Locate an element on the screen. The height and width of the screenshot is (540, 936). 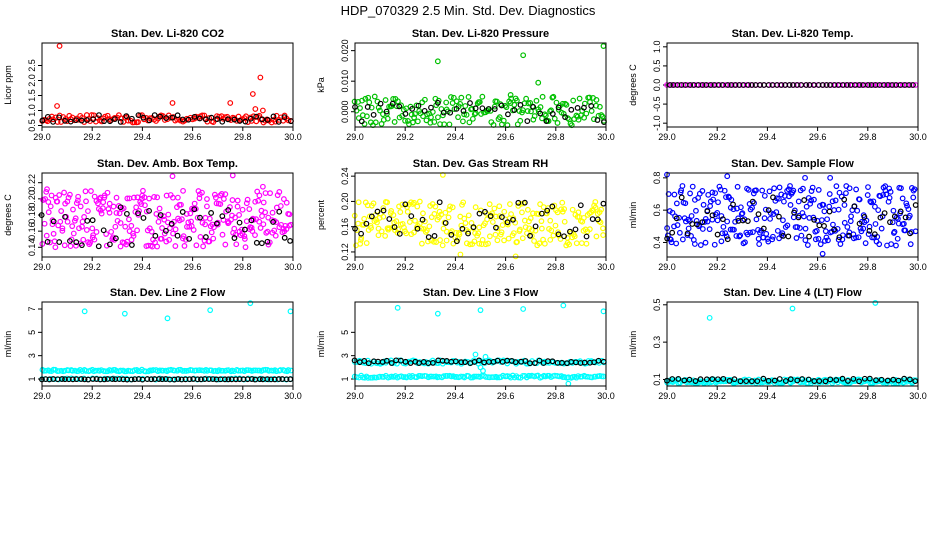
data-series is located at coordinates (792, 310).